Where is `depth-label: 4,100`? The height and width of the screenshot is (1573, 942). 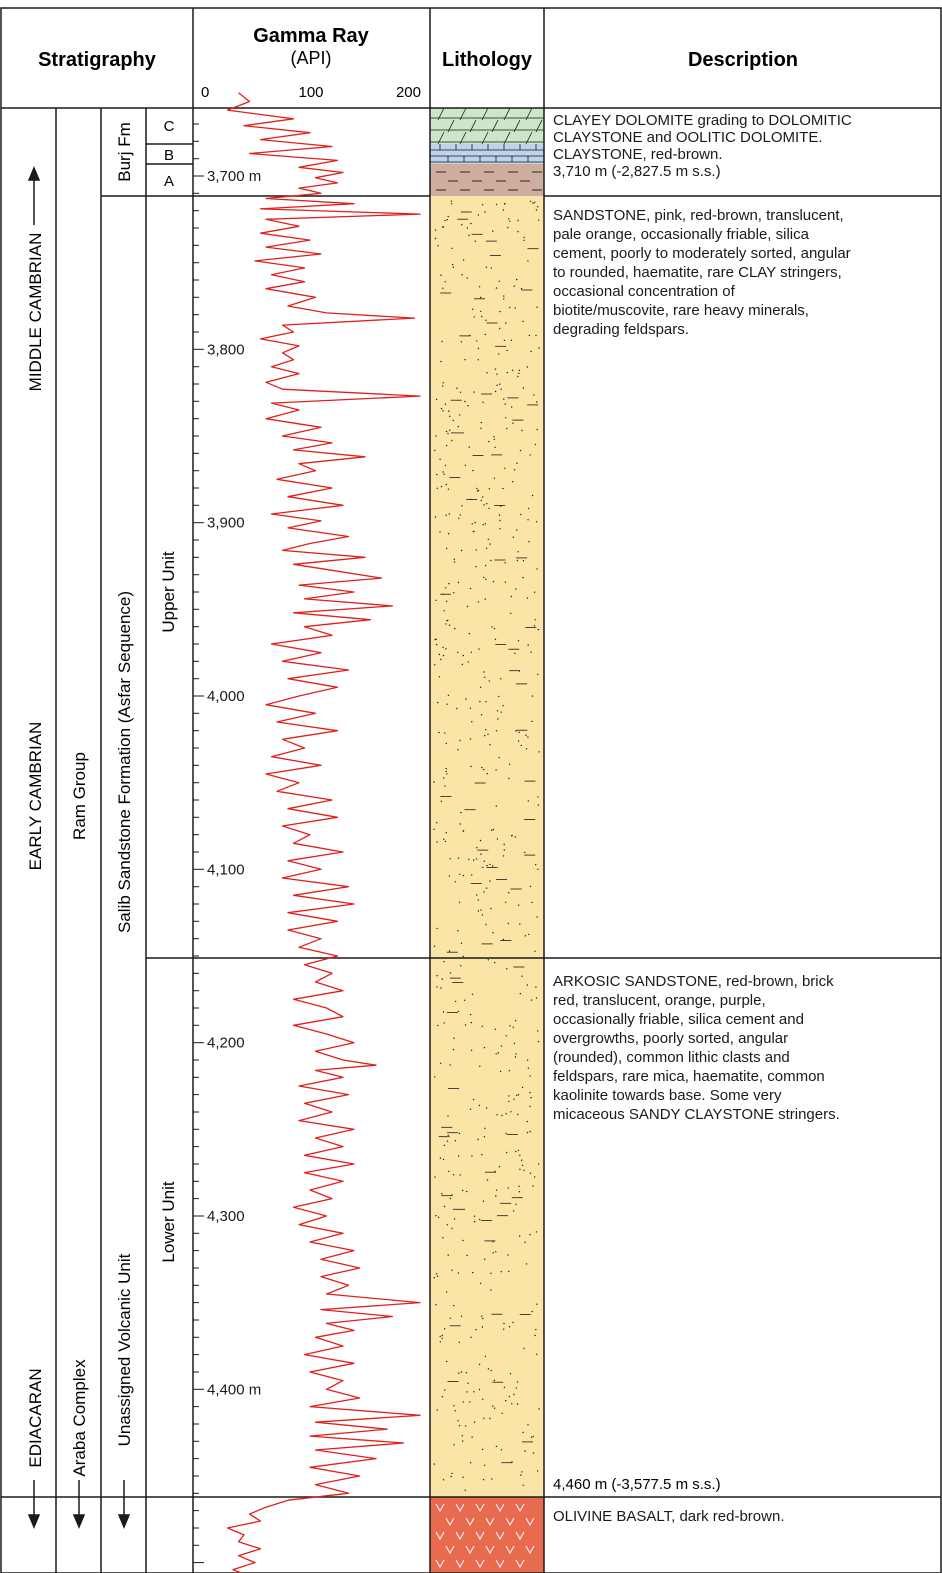
depth-label: 4,100 is located at coordinates (226, 869).